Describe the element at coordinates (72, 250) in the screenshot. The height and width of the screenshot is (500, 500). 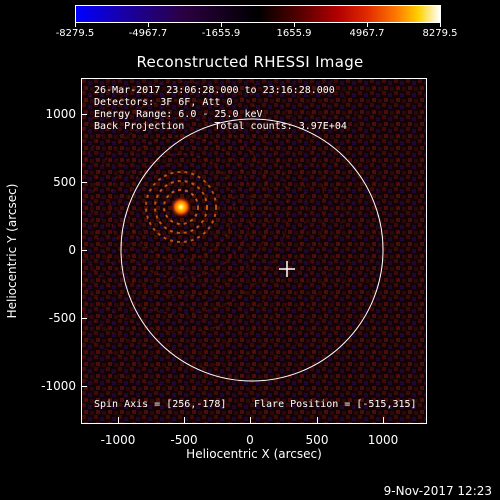
I see `y-tick-label: 0` at that location.